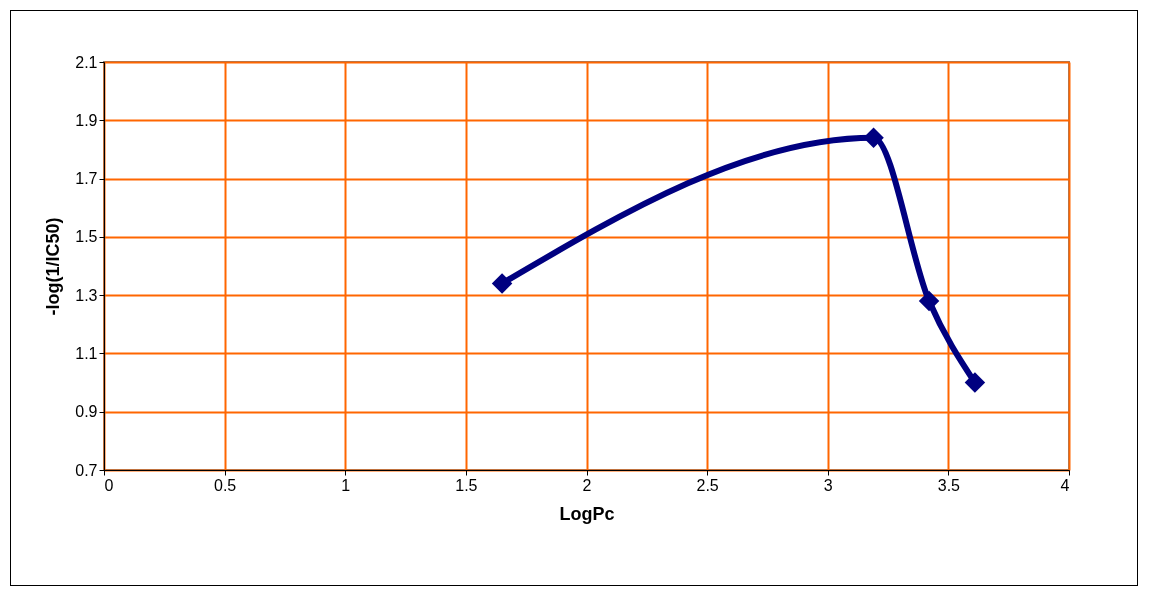 This screenshot has height=599, width=1151. Describe the element at coordinates (466, 485) in the screenshot. I see `x-tick-label: 1.5` at that location.